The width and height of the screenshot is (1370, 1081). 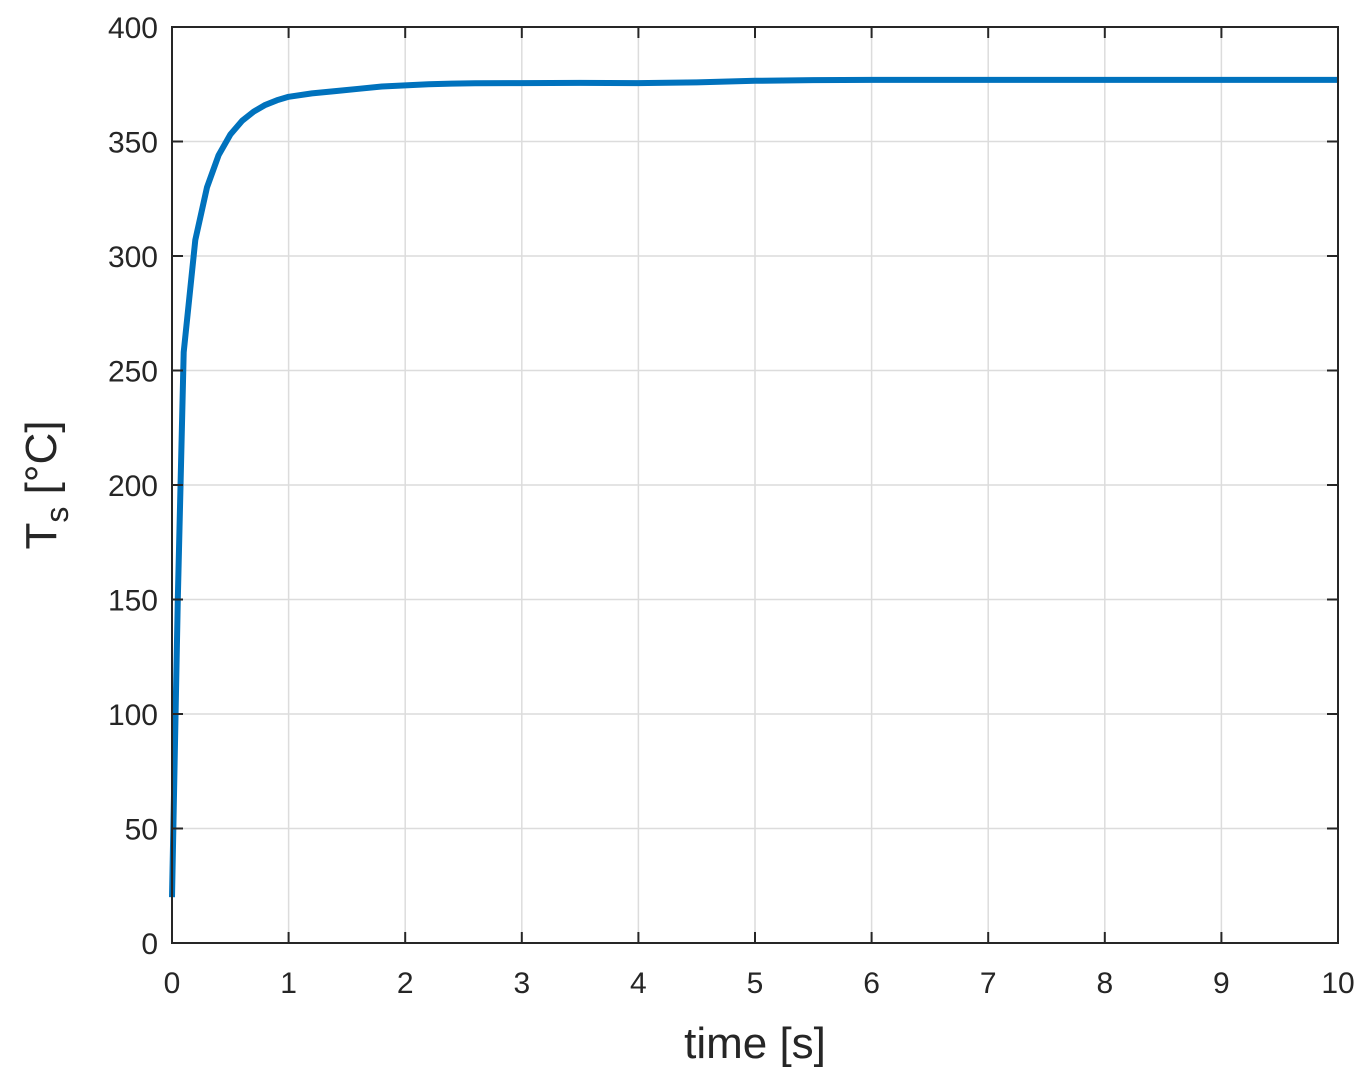 I want to click on y-tick-label: 0, so click(x=149, y=944).